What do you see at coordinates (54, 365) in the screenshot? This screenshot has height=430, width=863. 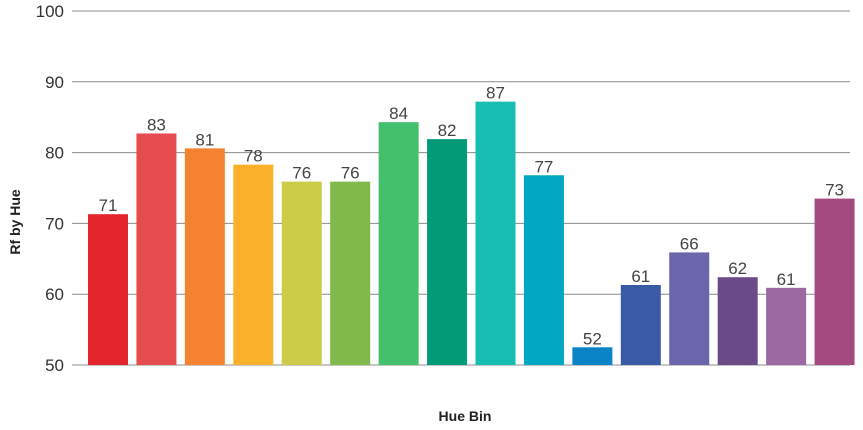 I see `y-tick-label: 50` at bounding box center [54, 365].